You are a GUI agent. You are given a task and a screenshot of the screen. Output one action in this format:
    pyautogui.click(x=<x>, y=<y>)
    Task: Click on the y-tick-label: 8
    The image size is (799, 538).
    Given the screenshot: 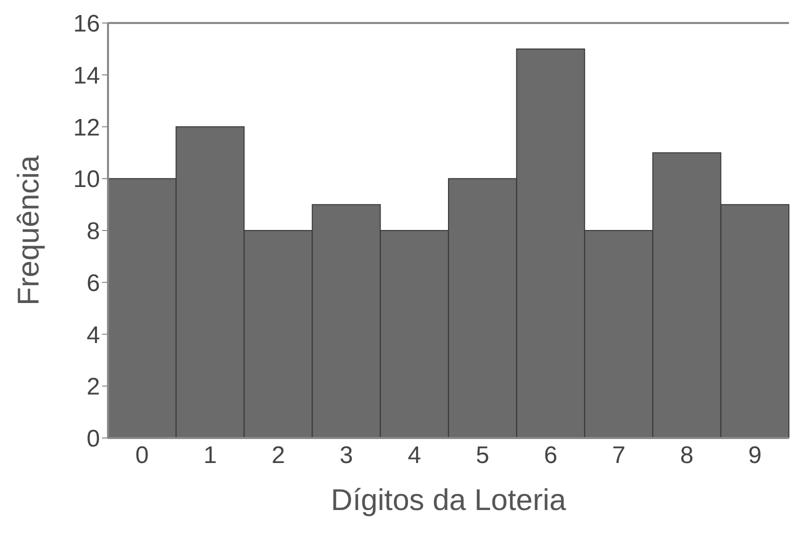 What is the action you would take?
    pyautogui.click(x=93, y=232)
    